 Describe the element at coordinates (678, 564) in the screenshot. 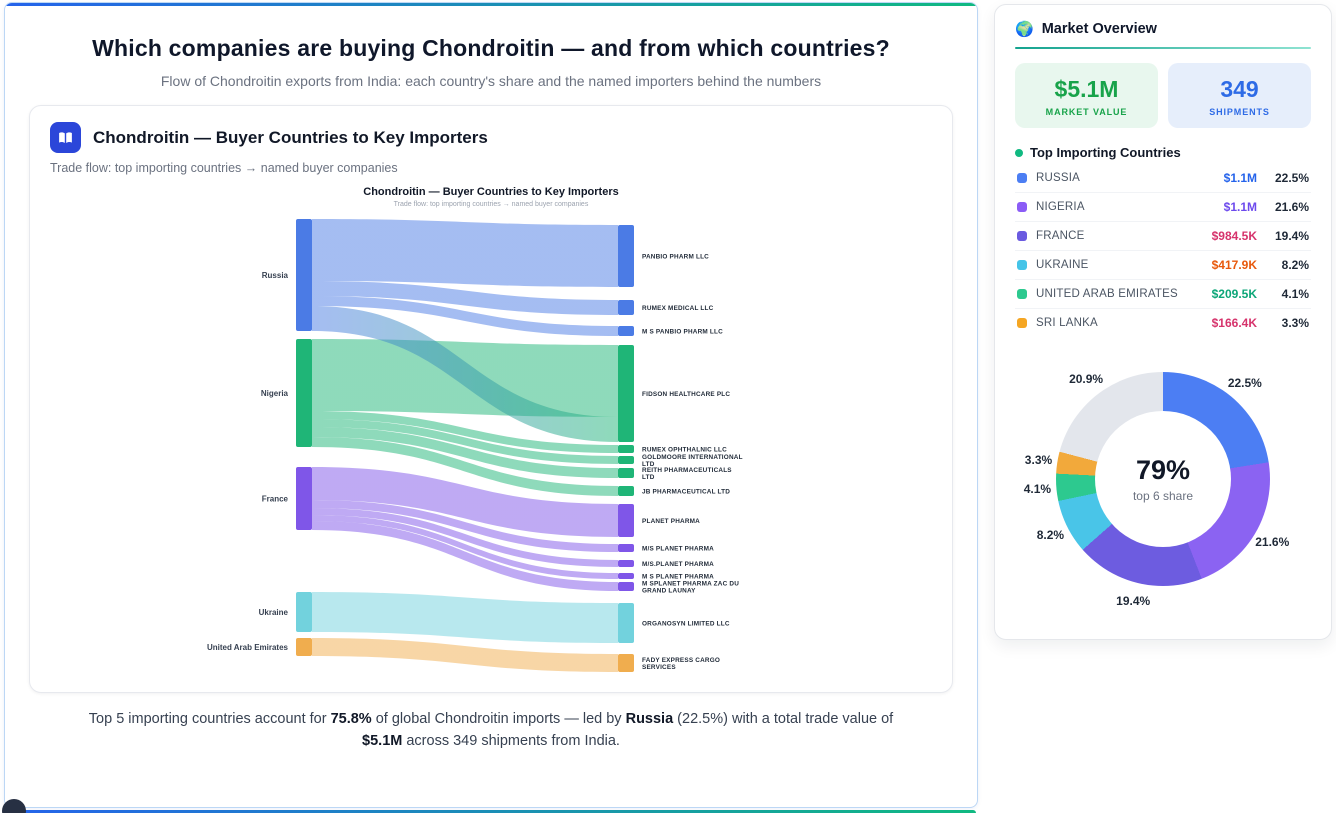

I see `sankey-importer-label: M/S.PLANET PHARMA` at that location.